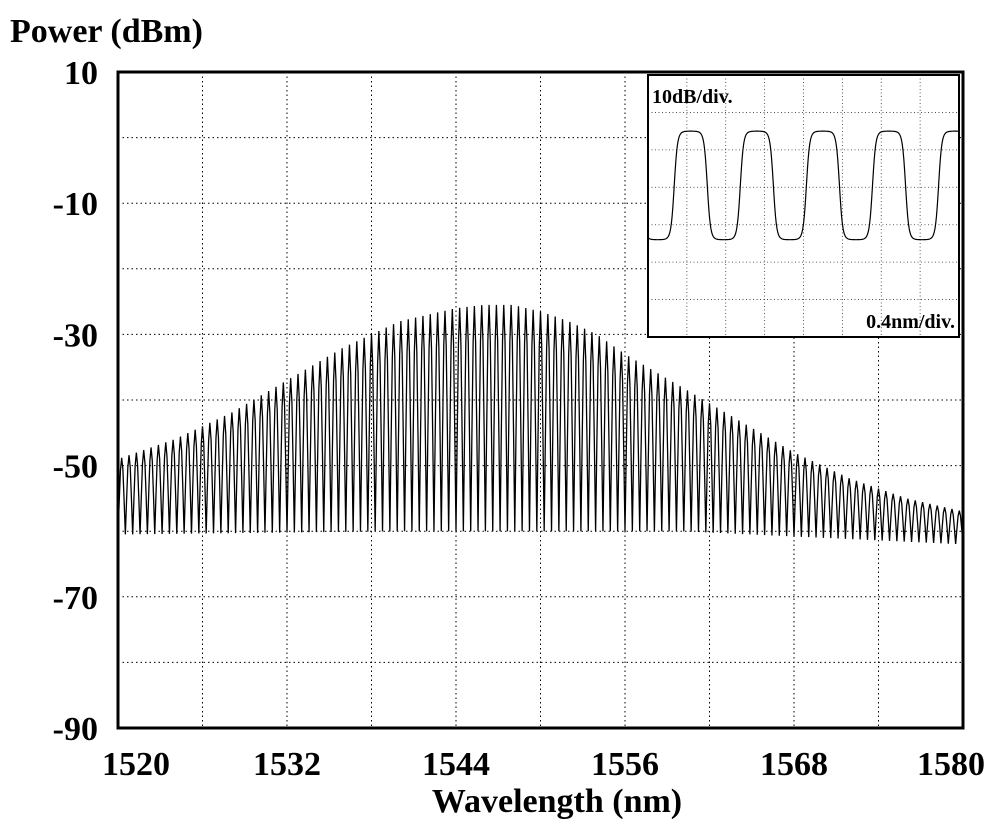 The height and width of the screenshot is (832, 991). I want to click on inset-label-ydiv: 10dB/div., so click(692, 97).